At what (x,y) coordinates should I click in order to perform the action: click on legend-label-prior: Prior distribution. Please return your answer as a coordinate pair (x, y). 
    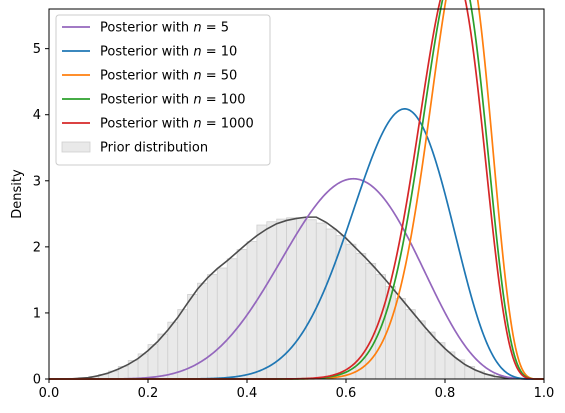
    Looking at the image, I should click on (154, 148).